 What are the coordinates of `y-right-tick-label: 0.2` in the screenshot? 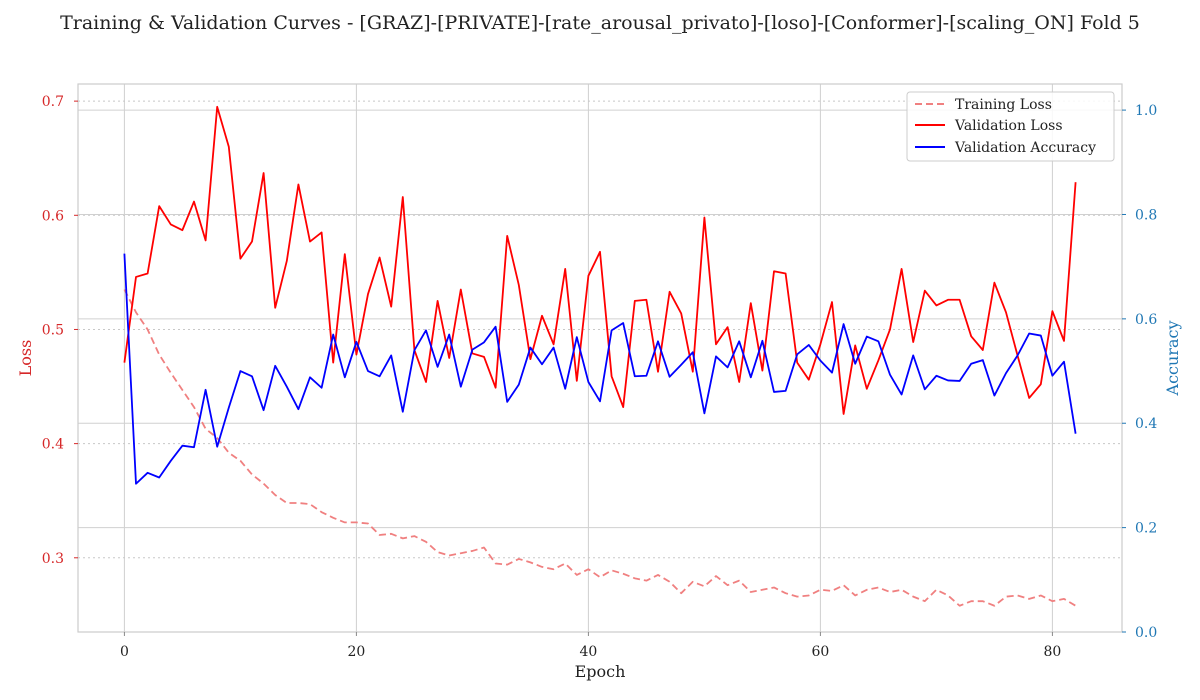 It's located at (1146, 529).